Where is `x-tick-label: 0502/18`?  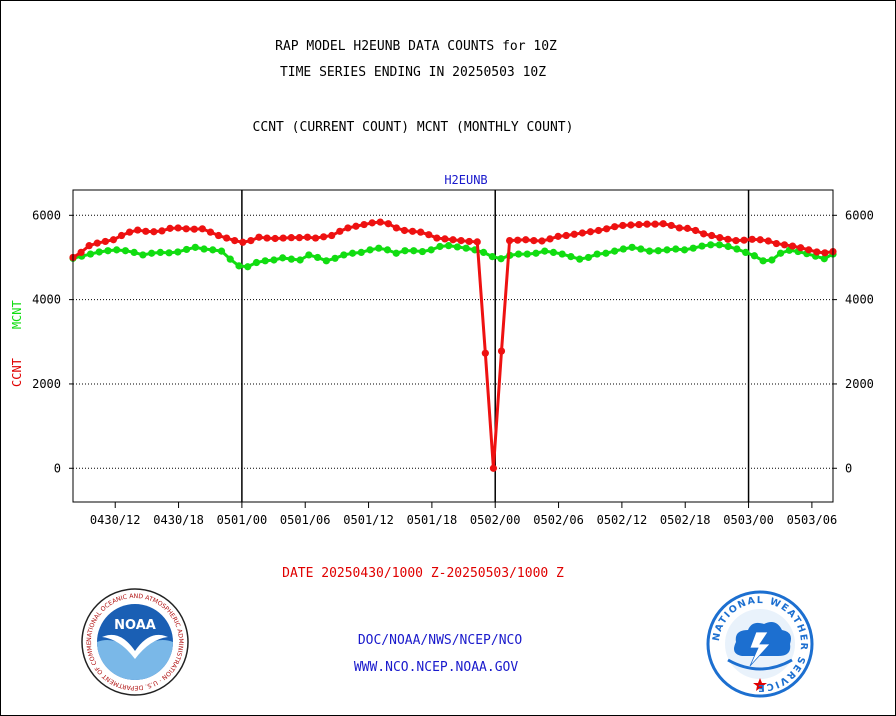 x-tick-label: 0502/18 is located at coordinates (685, 520).